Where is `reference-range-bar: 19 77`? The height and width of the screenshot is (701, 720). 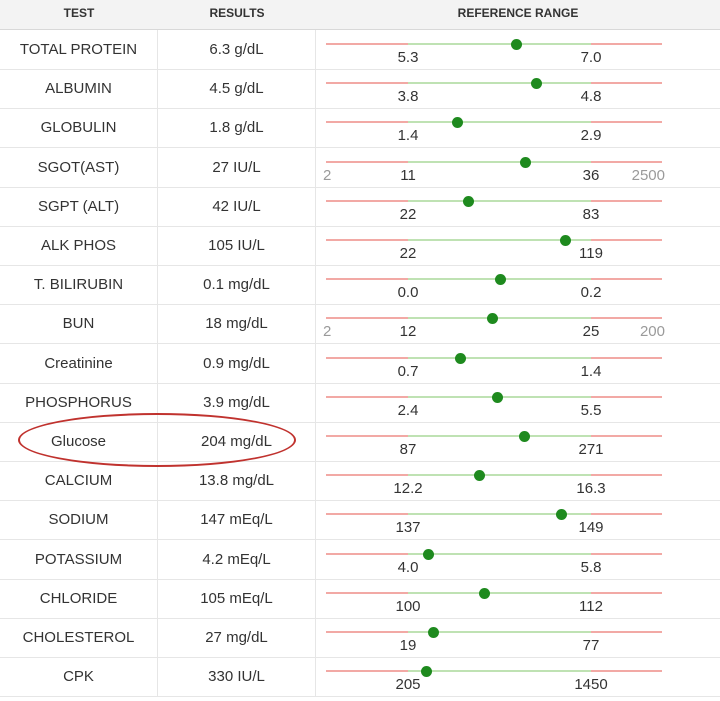 reference-range-bar: 19 77 is located at coordinates (518, 637).